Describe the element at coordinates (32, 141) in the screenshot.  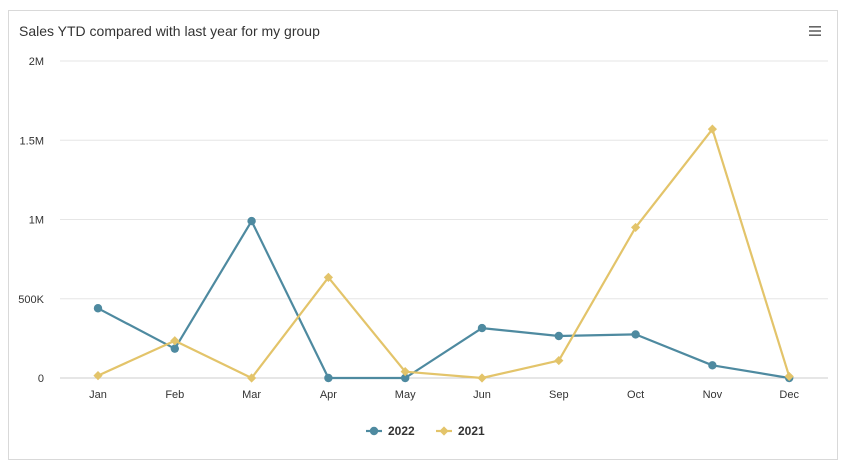
I see `y-tick-label: 1.5M` at that location.